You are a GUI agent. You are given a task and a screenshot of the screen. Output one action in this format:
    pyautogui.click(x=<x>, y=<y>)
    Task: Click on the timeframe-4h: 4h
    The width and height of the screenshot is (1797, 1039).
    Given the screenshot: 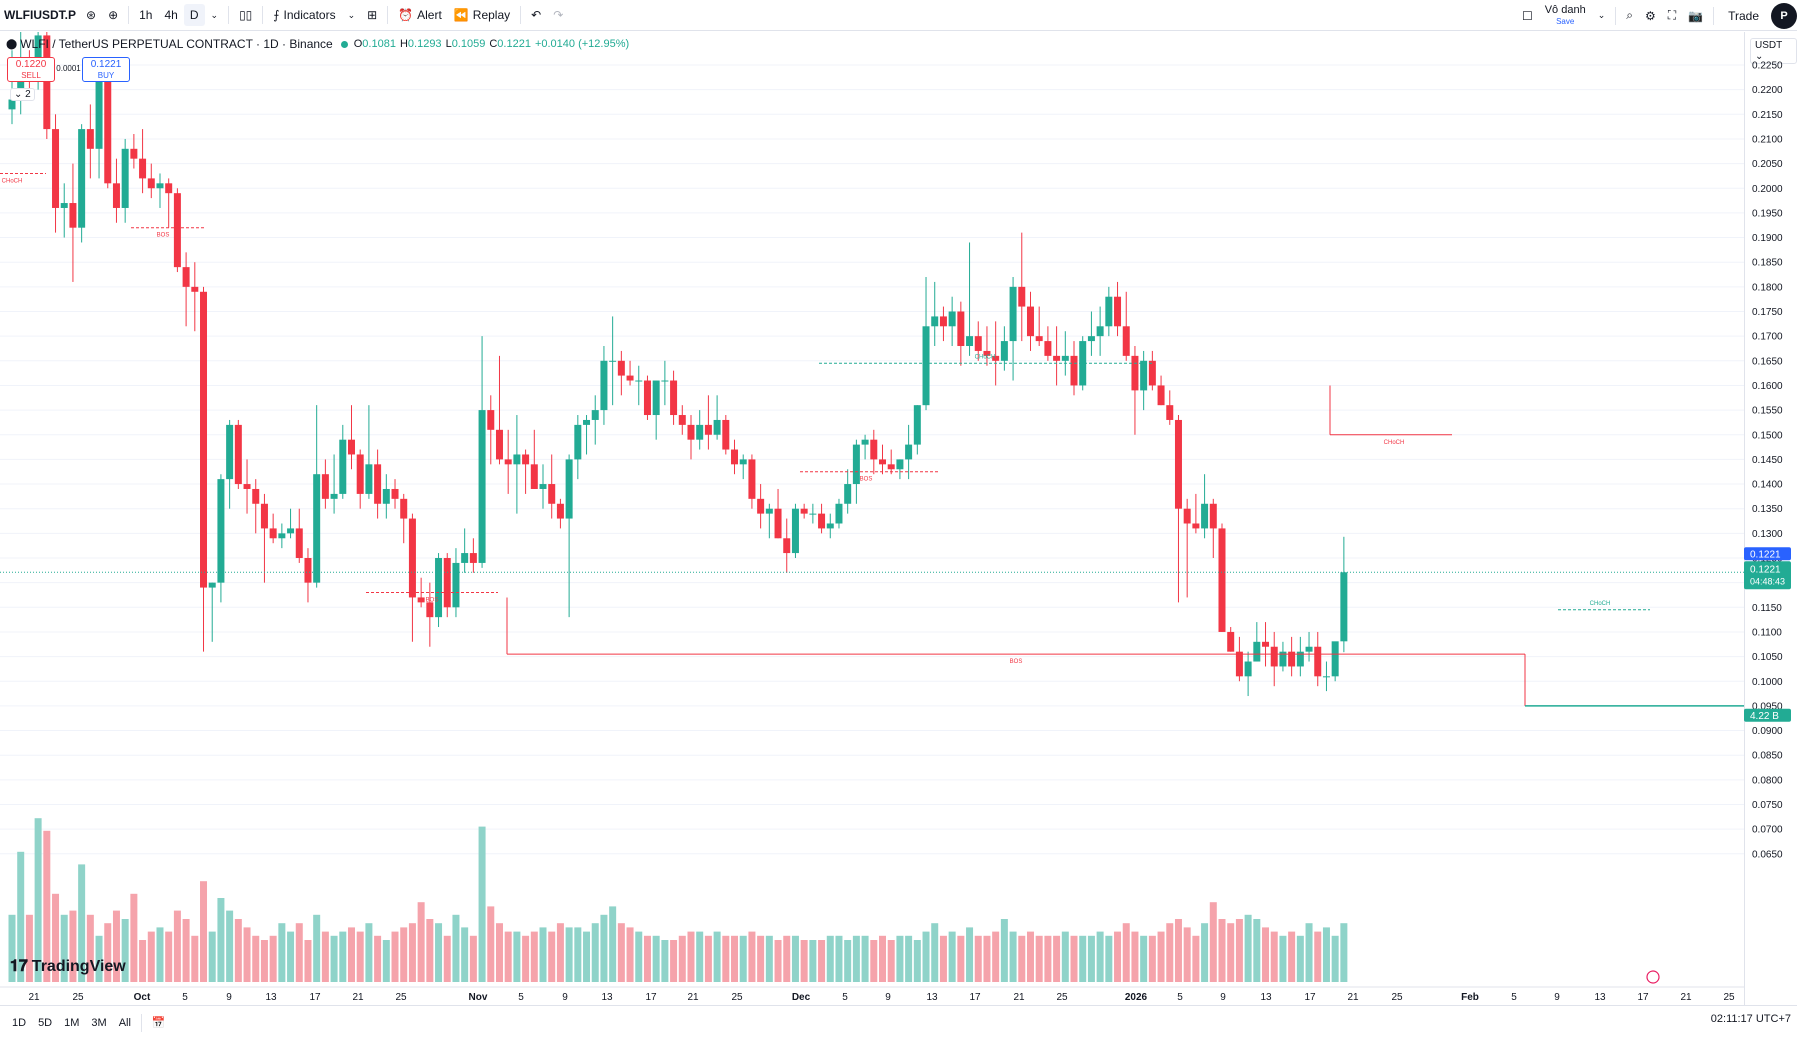 What is the action you would take?
    pyautogui.click(x=171, y=15)
    